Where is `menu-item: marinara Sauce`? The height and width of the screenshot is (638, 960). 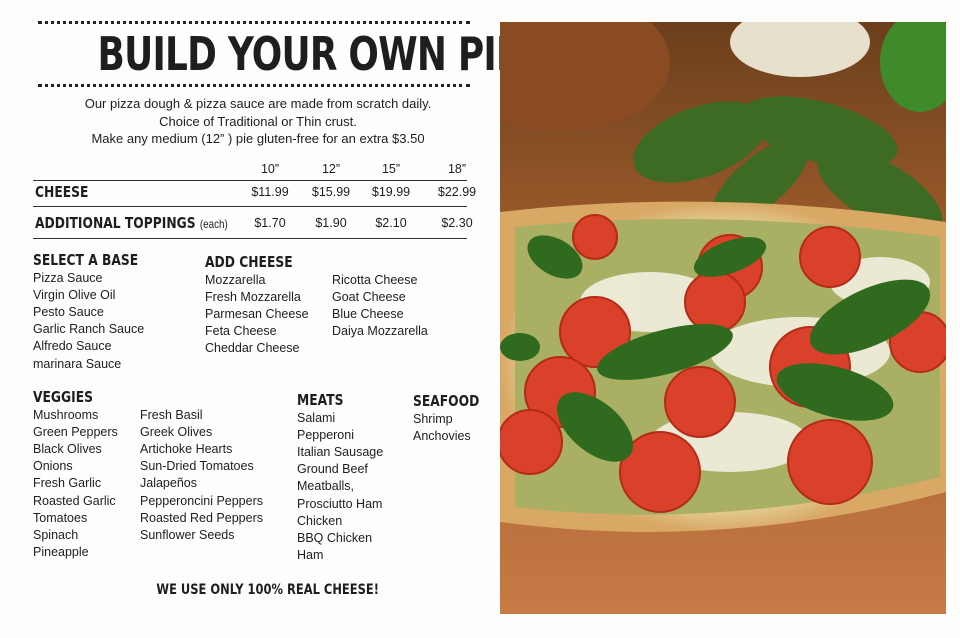 menu-item: marinara Sauce is located at coordinates (77, 363).